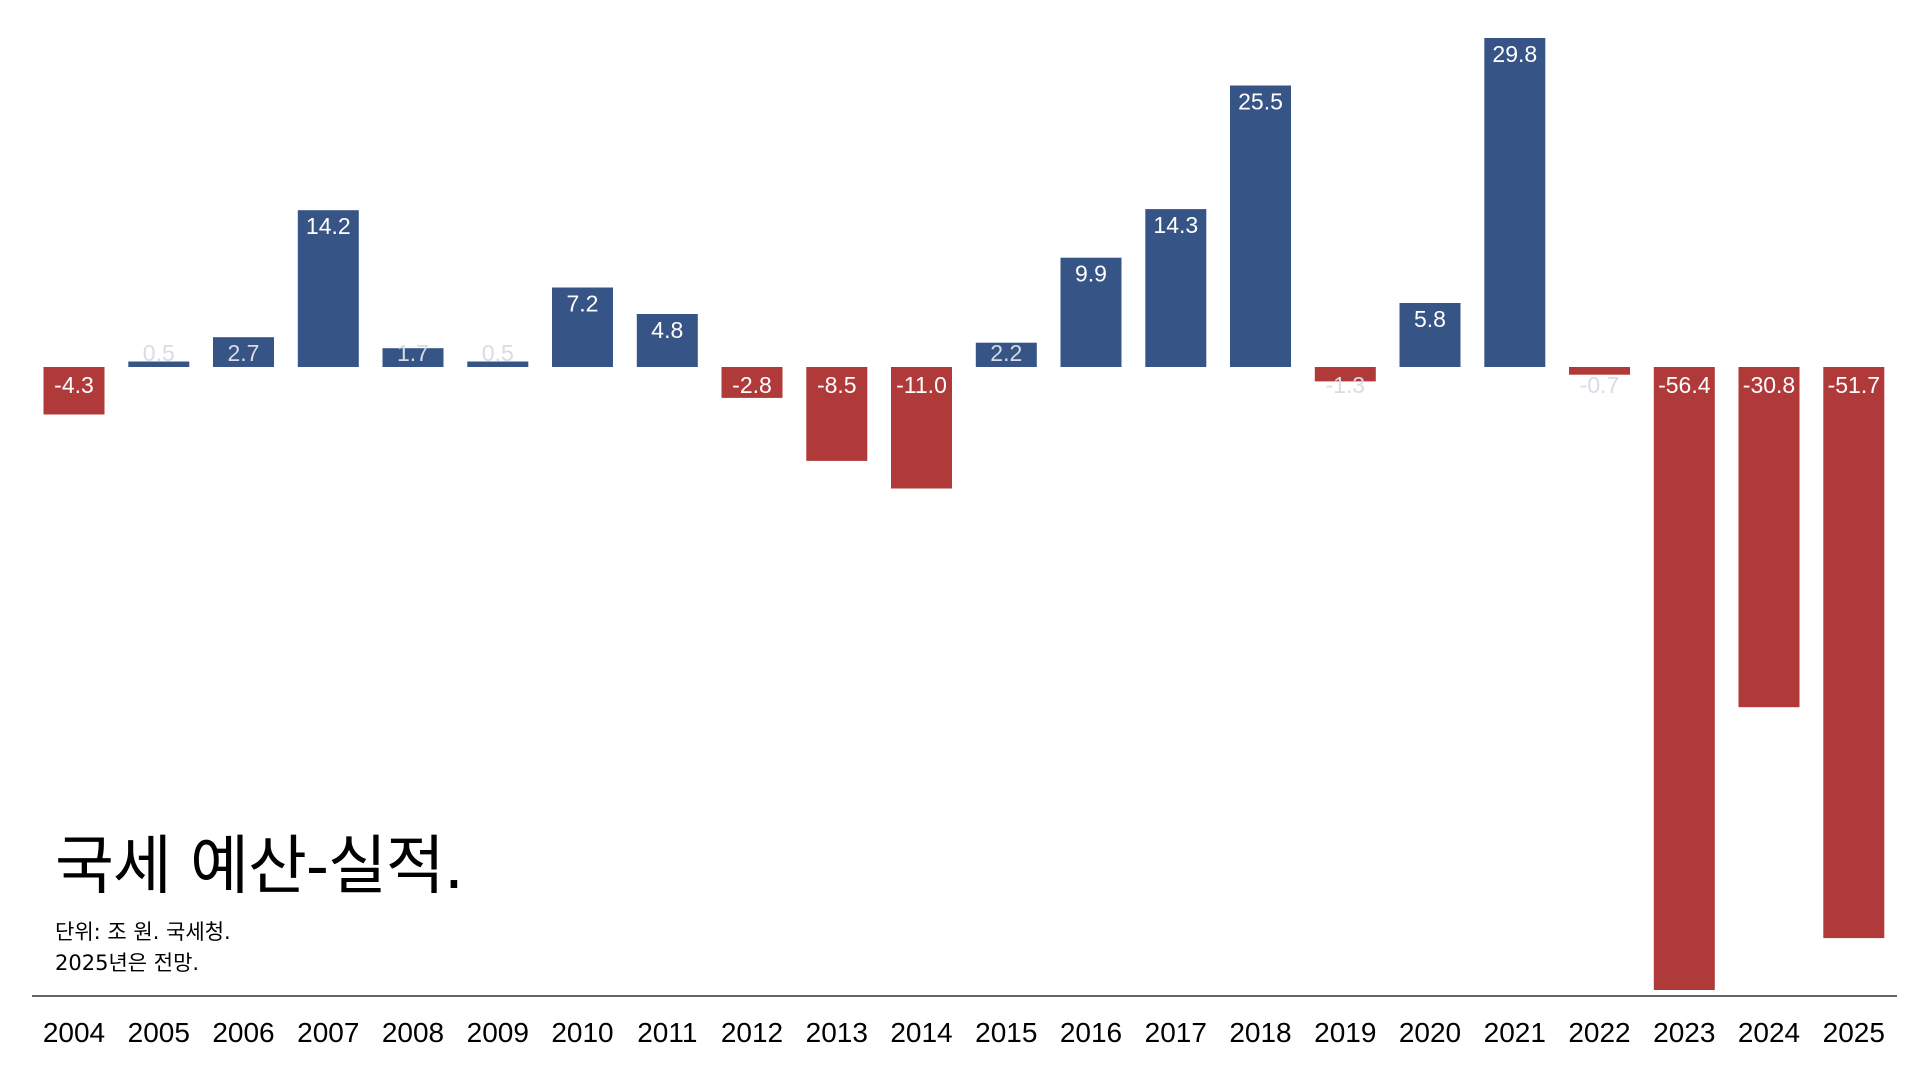 The width and height of the screenshot is (1920, 1080). I want to click on bar-2008, so click(413, 357).